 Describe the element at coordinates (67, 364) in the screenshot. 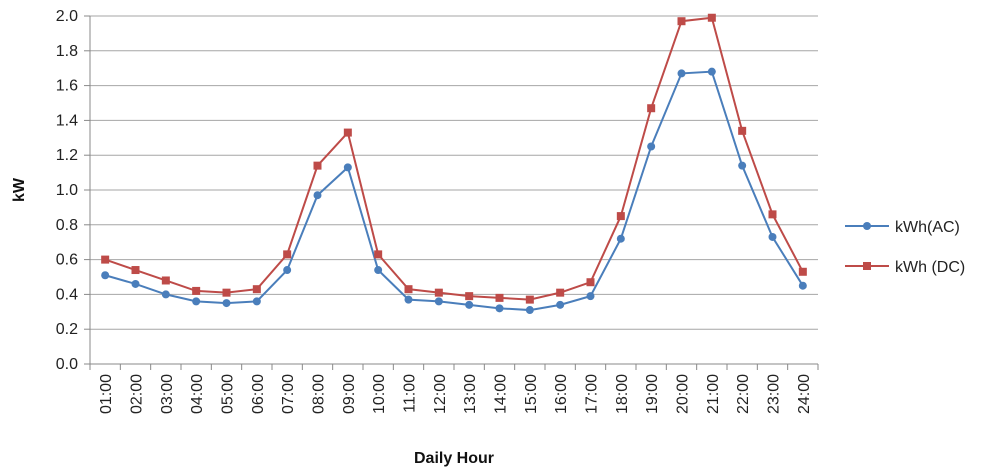

I see `y-tick-label: 0.0` at that location.